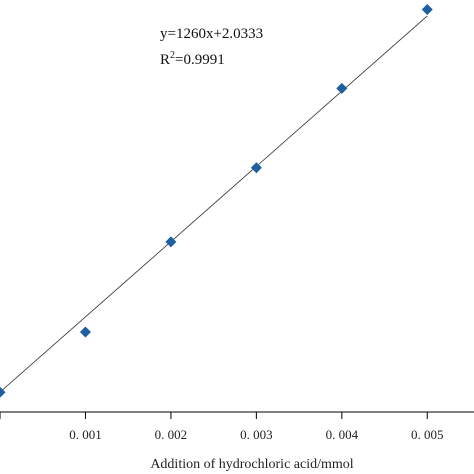  I want to click on x-tick-label: 0. 003, so click(256, 434).